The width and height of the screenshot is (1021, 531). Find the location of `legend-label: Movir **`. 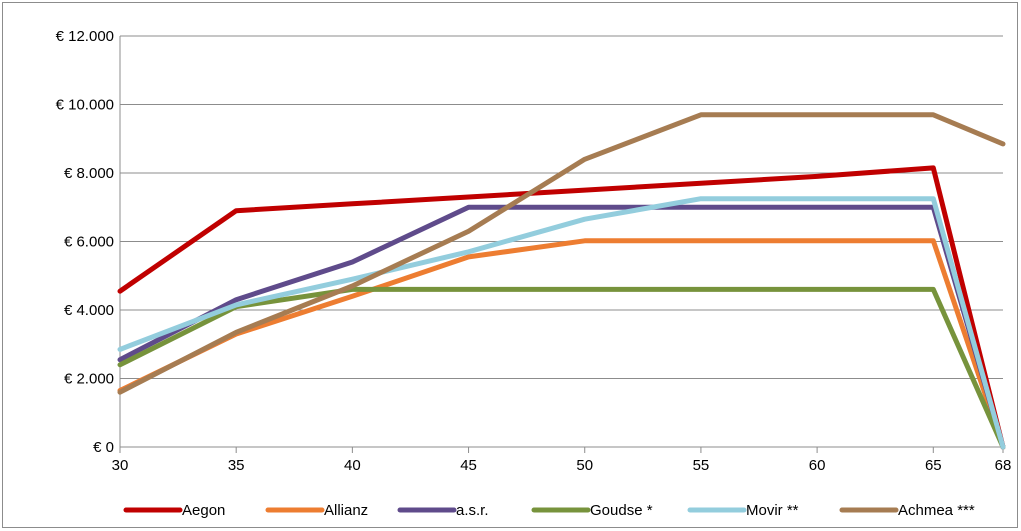

legend-label: Movir ** is located at coordinates (772, 510).